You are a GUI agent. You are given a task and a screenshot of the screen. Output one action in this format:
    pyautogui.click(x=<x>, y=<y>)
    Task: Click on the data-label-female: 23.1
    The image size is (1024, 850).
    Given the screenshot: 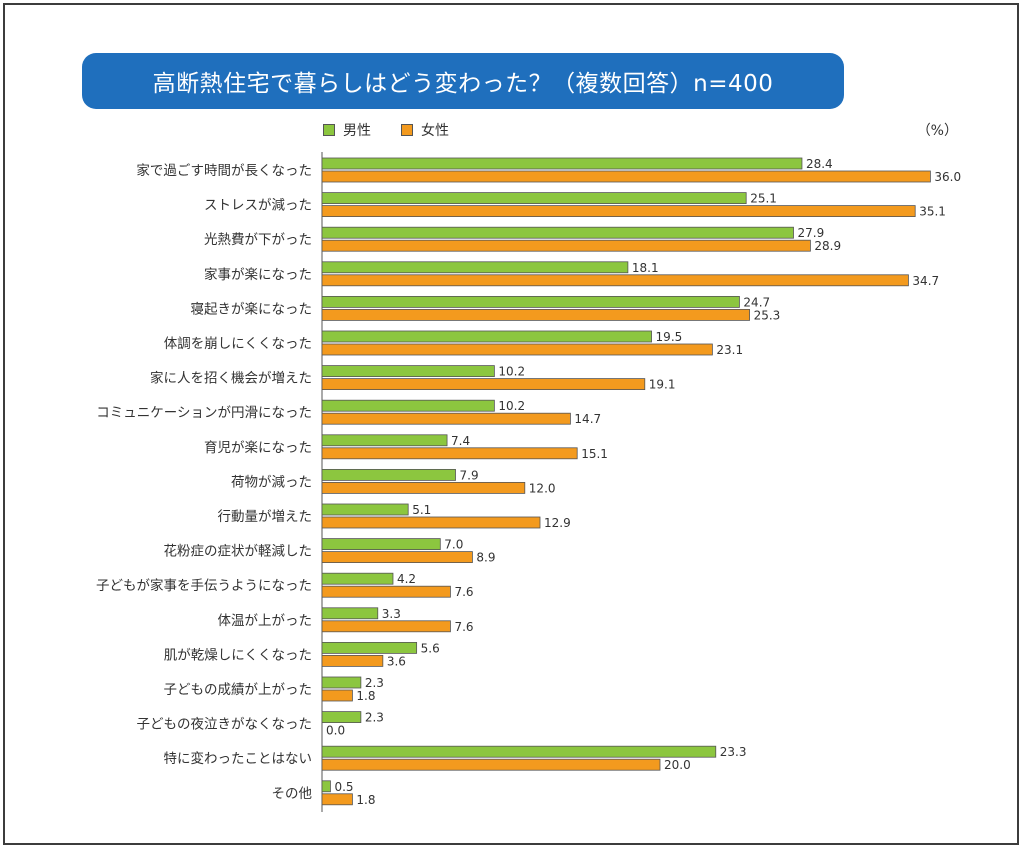 What is the action you would take?
    pyautogui.click(x=729, y=350)
    